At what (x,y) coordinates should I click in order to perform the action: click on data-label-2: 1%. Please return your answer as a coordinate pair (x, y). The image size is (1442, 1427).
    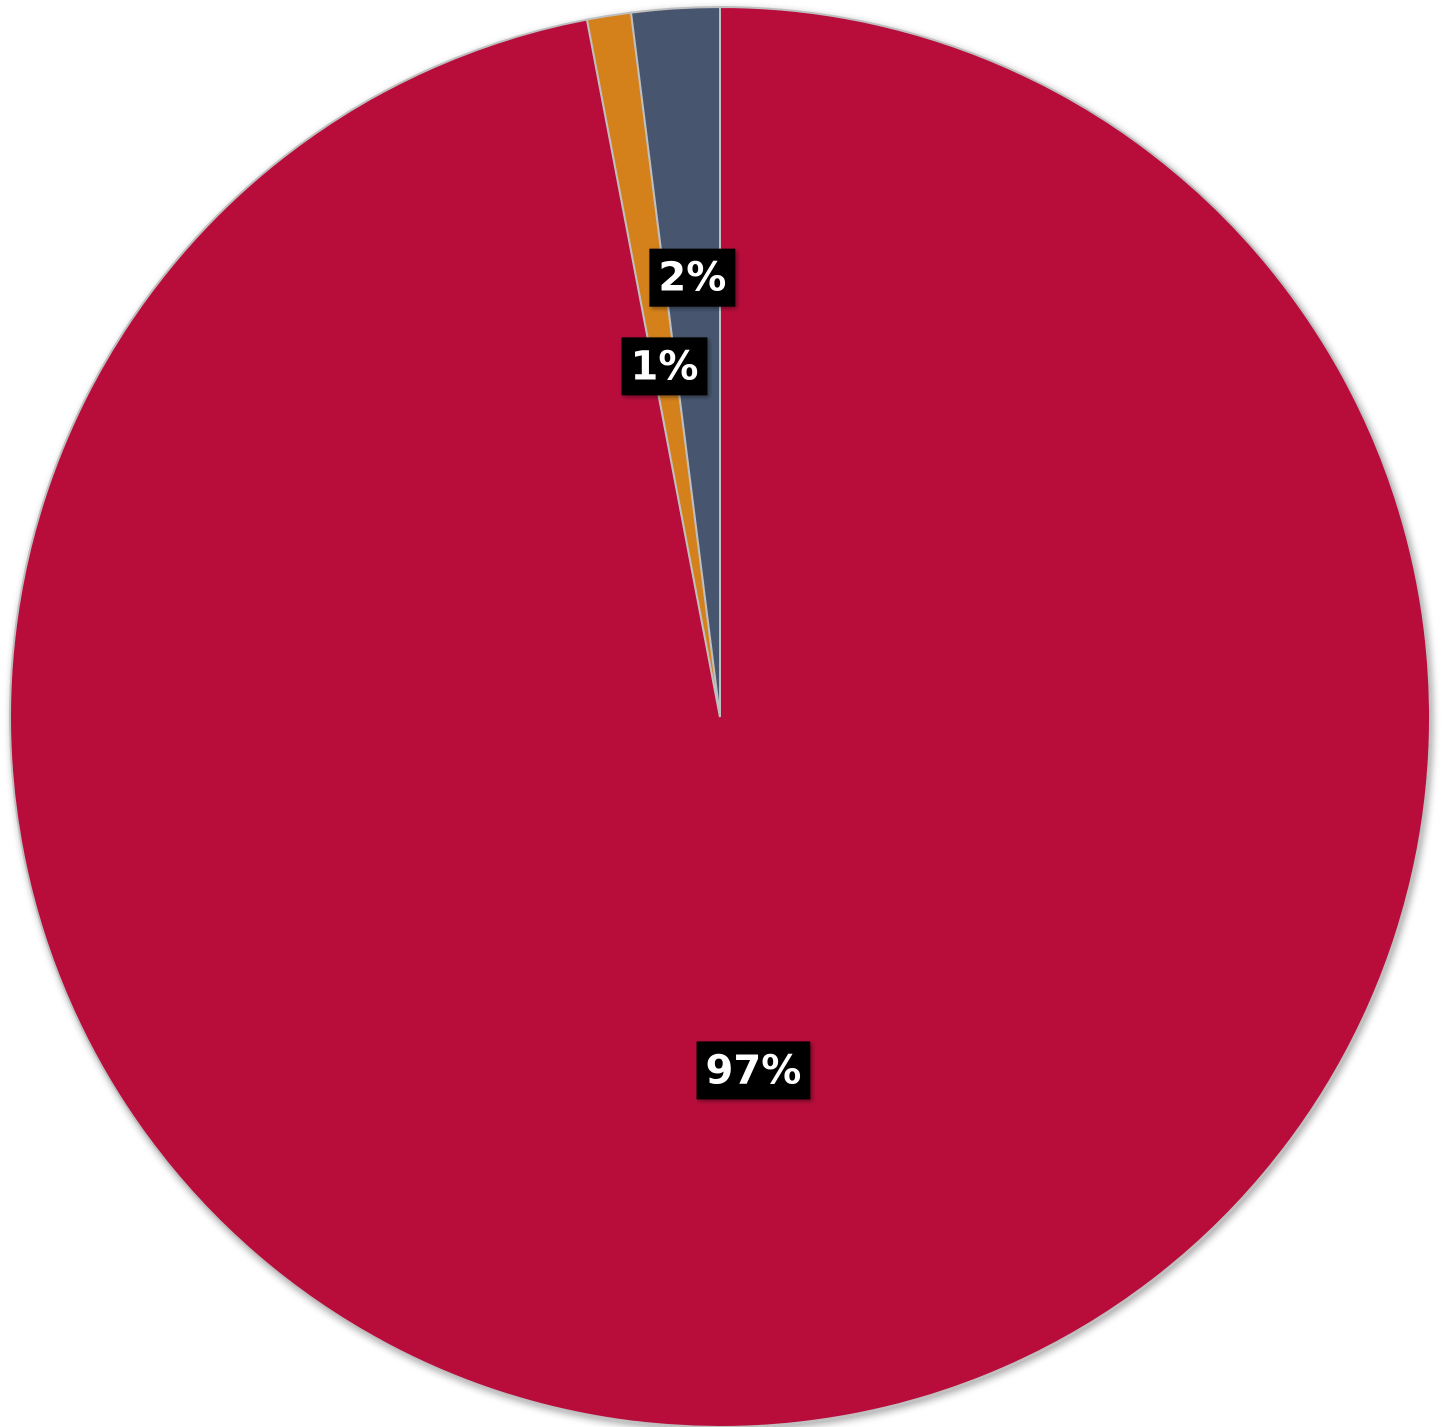
    Looking at the image, I should click on (664, 366).